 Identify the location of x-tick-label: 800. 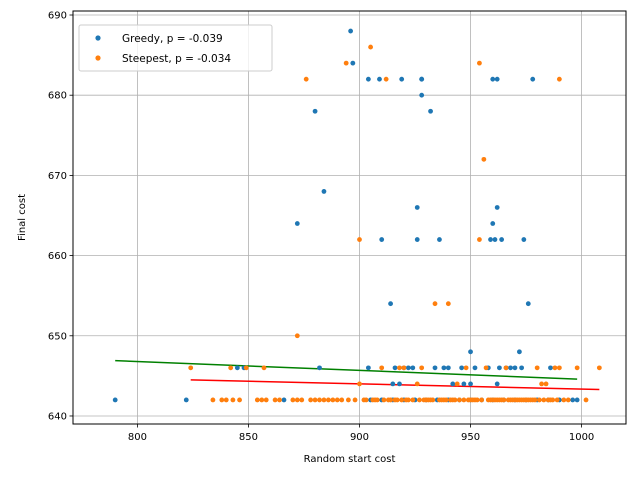
(137, 437).